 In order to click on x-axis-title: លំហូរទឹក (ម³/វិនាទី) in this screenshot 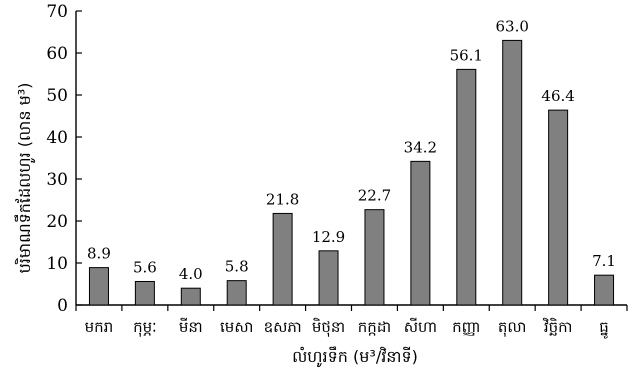, I will do `click(355, 357)`.